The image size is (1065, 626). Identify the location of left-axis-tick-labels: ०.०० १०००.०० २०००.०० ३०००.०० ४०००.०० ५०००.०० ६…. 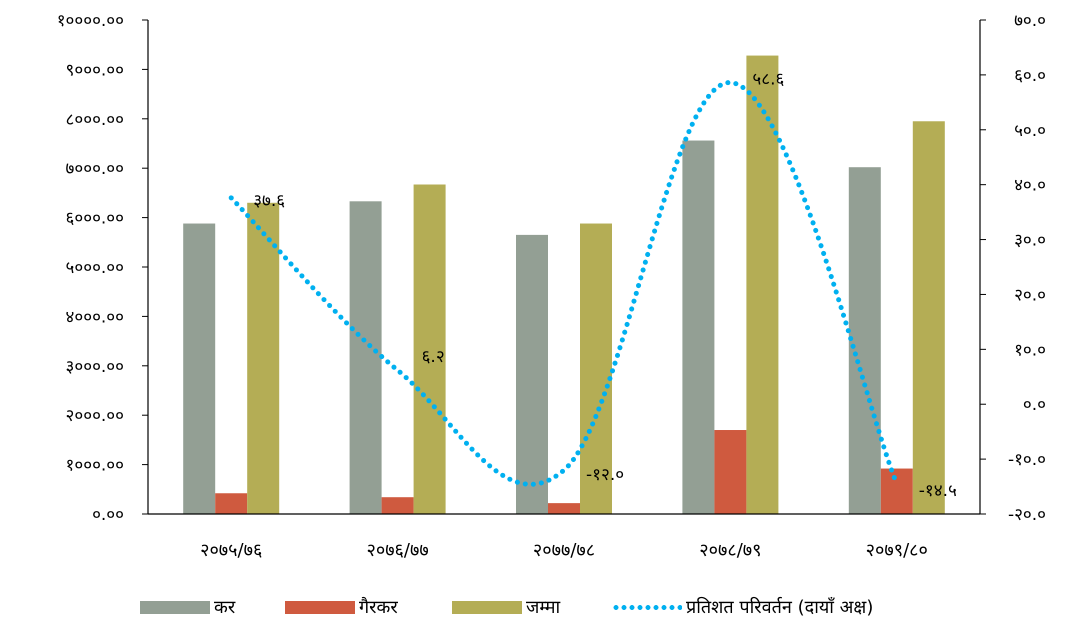
(90, 268).